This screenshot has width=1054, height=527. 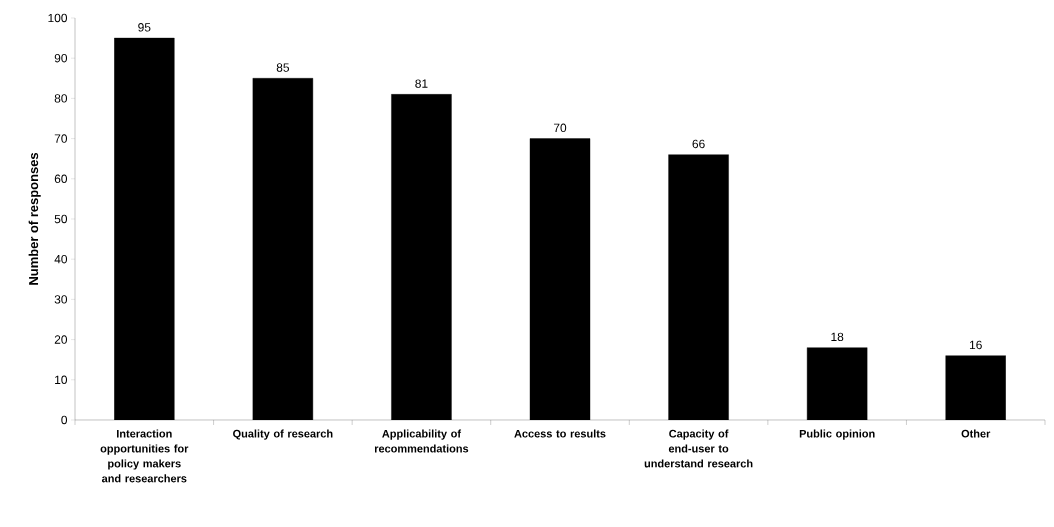 What do you see at coordinates (34, 218) in the screenshot?
I see `y-axis-title: Number of responses` at bounding box center [34, 218].